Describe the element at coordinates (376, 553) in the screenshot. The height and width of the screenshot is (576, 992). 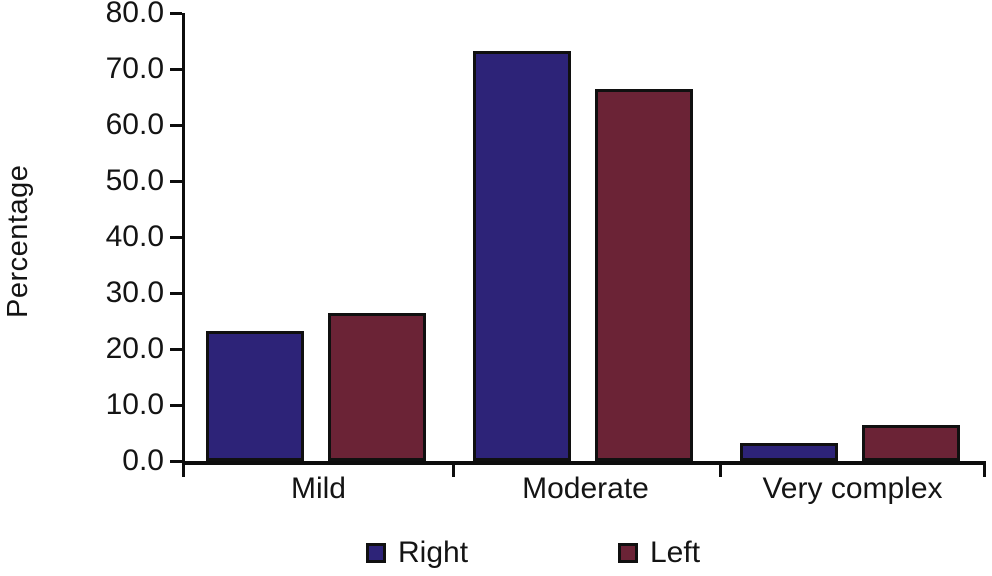
I see `legend-swatch-right` at that location.